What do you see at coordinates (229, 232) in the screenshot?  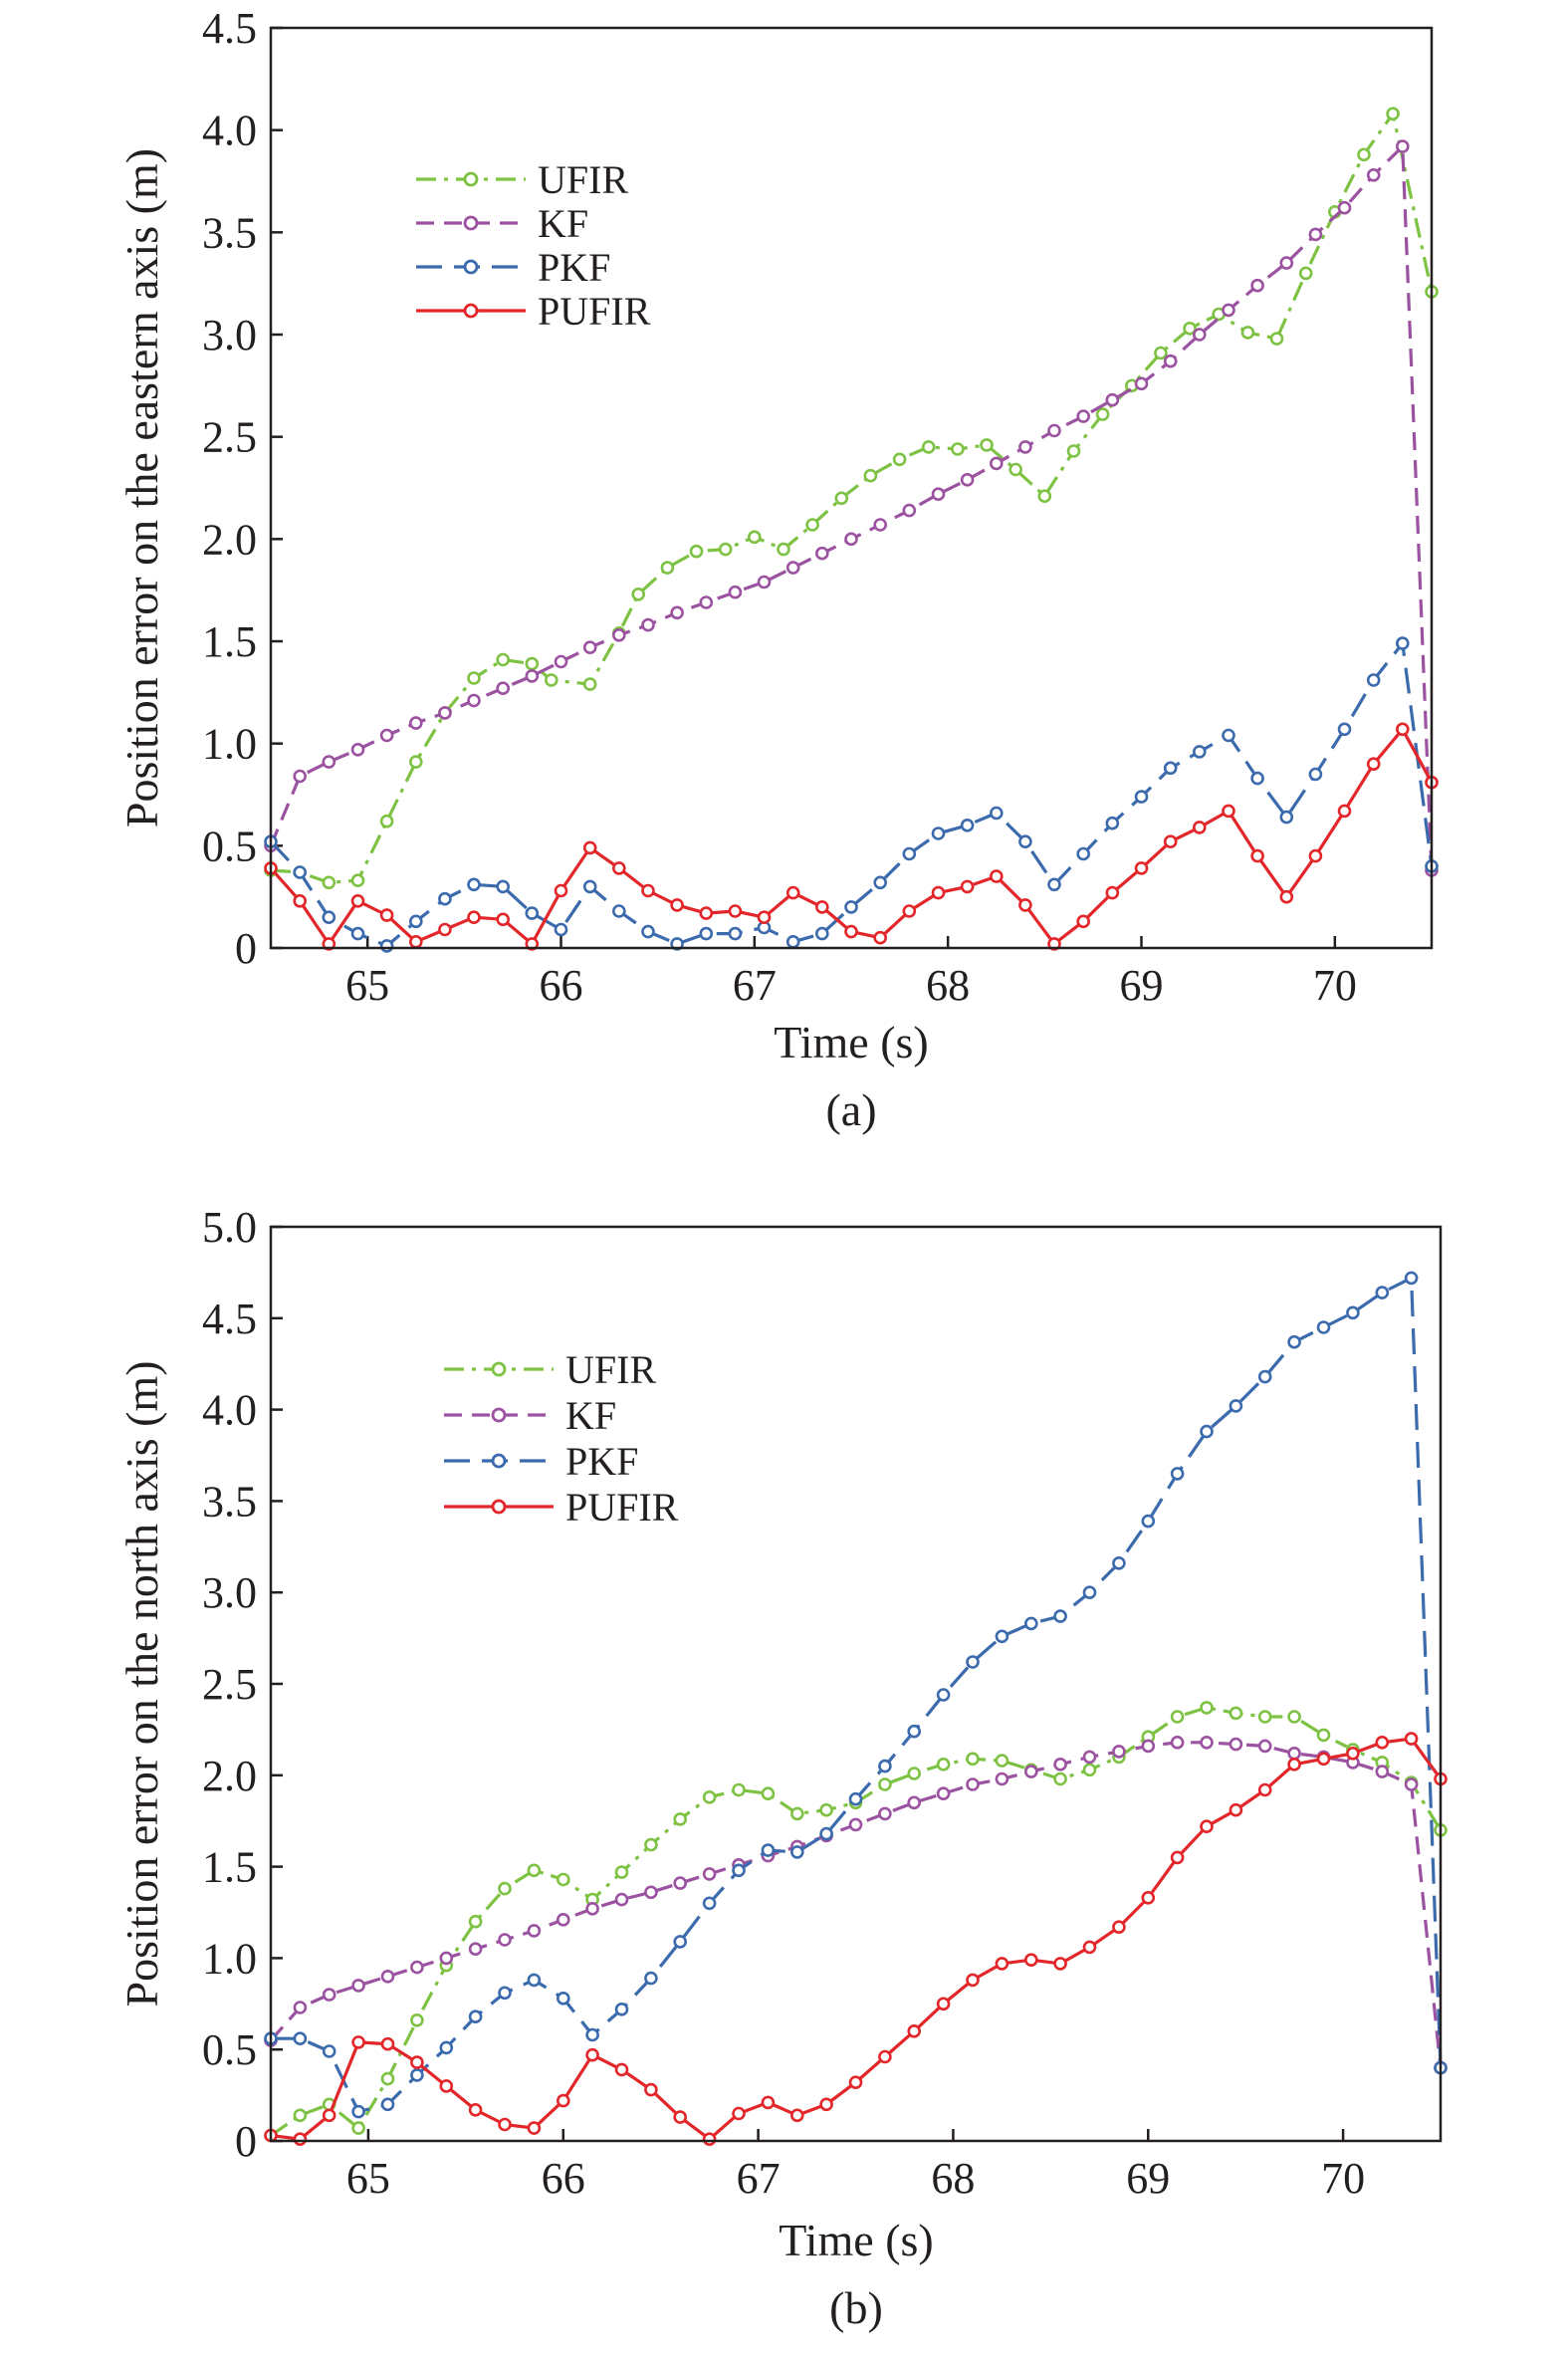 I see `y-tick-label: 3.5` at bounding box center [229, 232].